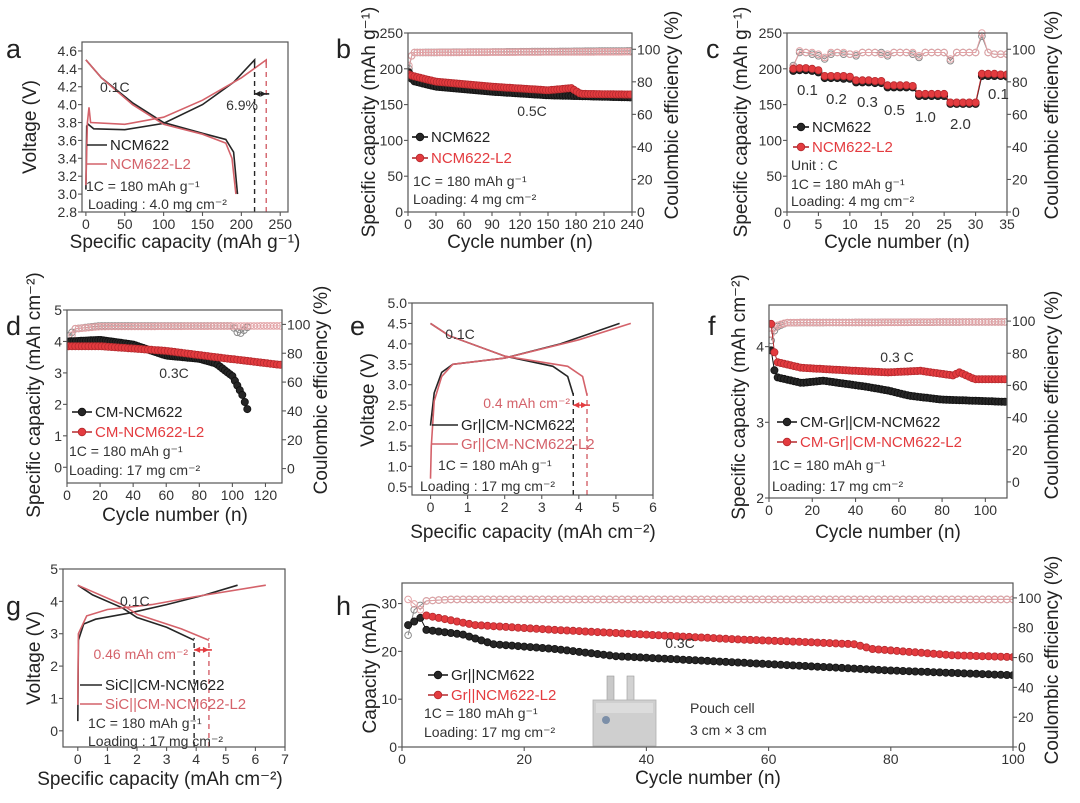 The image size is (1080, 803). I want to click on x-tick-label: 7, so click(285, 759).